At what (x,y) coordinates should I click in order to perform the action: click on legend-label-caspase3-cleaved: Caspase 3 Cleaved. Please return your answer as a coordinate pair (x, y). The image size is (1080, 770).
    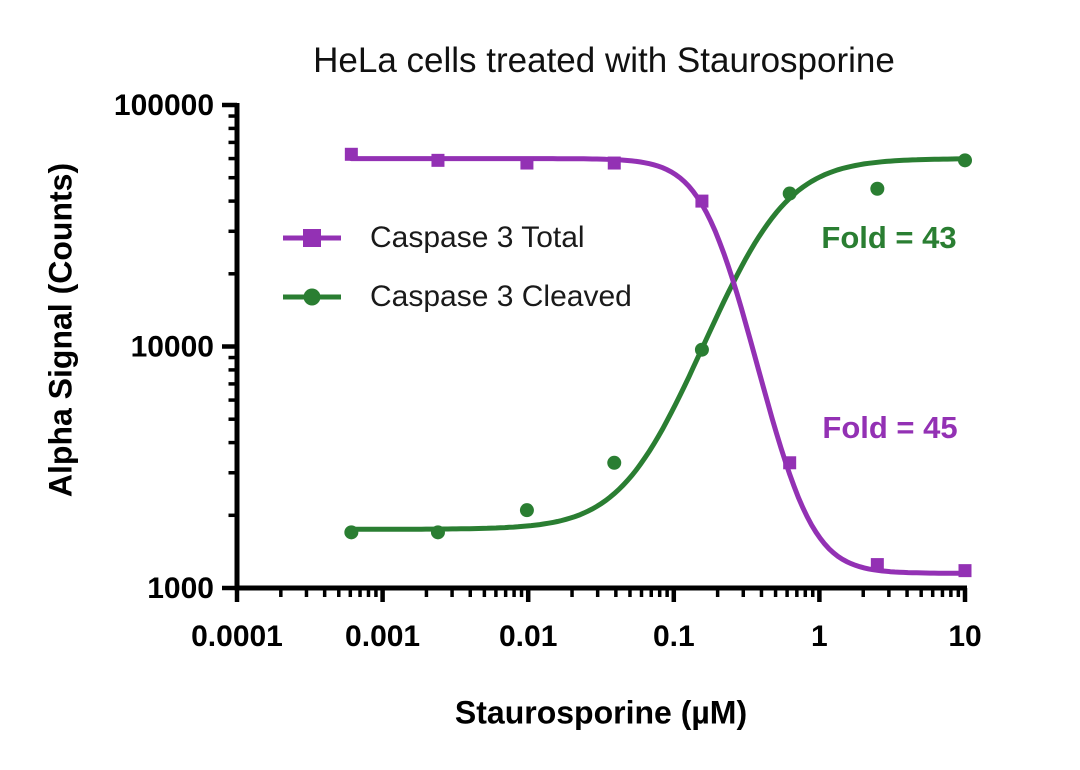
    Looking at the image, I should click on (501, 296).